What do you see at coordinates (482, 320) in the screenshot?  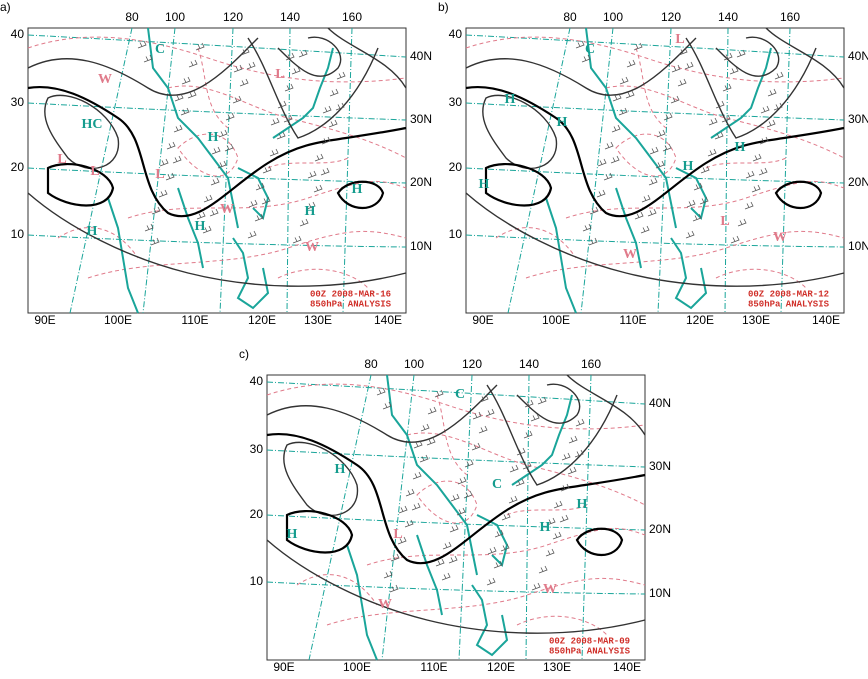 I see `bottom-lon-label: 90E` at bounding box center [482, 320].